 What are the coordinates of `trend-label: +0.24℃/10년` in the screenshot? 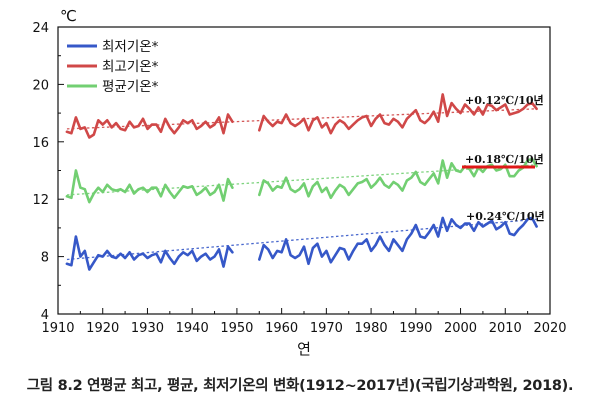 It's located at (505, 216).